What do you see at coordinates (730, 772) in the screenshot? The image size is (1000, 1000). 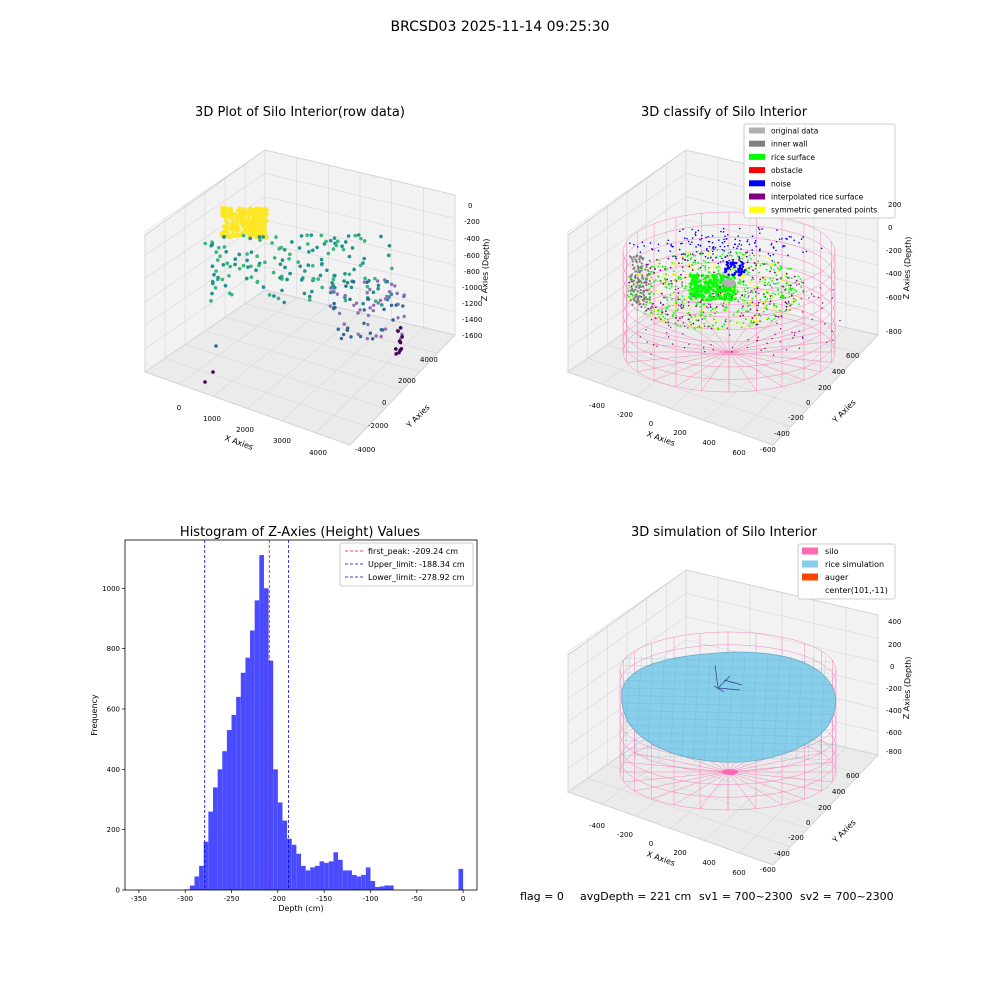 I see `silo-bottom-hub` at bounding box center [730, 772].